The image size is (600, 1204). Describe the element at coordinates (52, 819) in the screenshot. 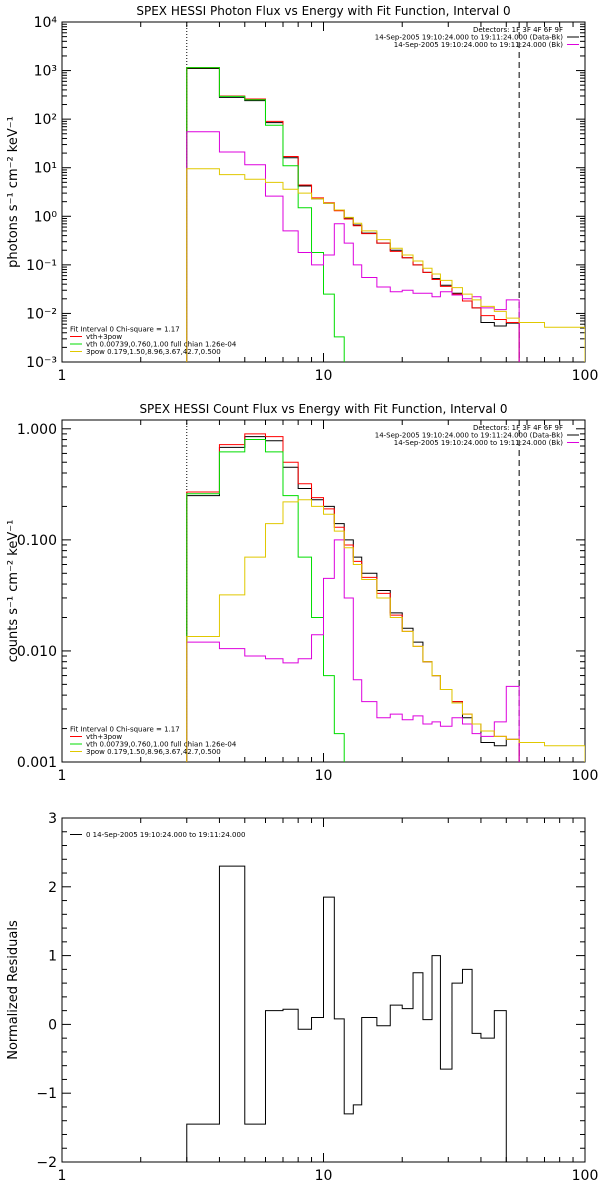

I see `y-tick-label: 3` at that location.